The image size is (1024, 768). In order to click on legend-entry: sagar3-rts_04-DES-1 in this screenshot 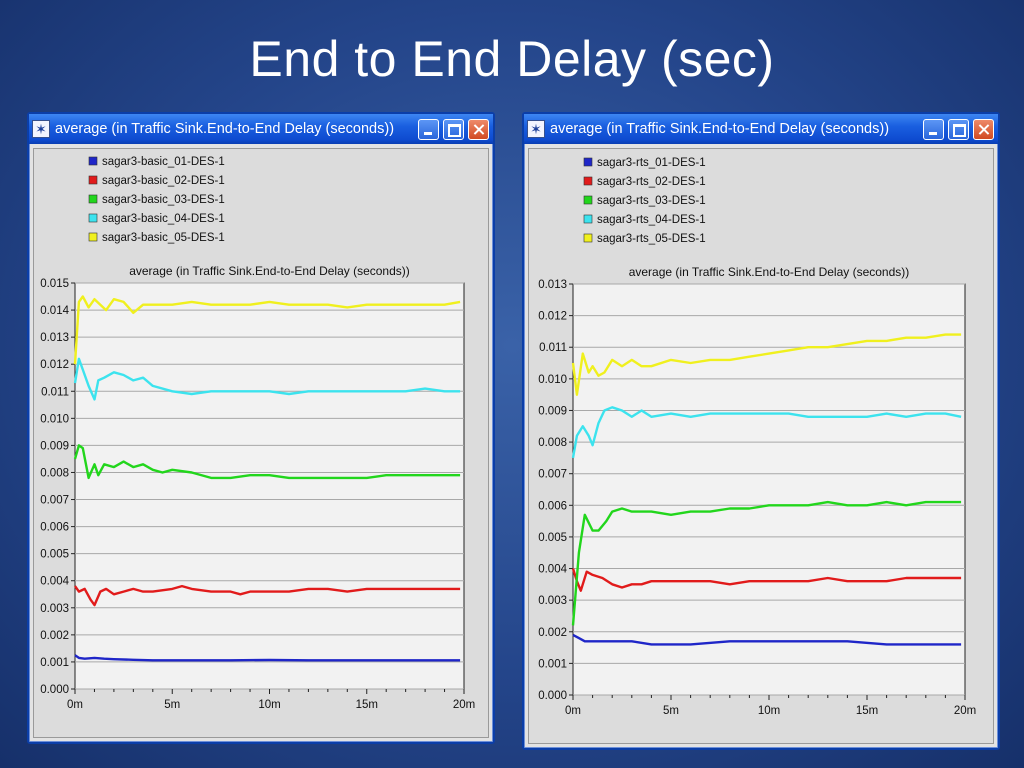, I will do `click(644, 220)`.